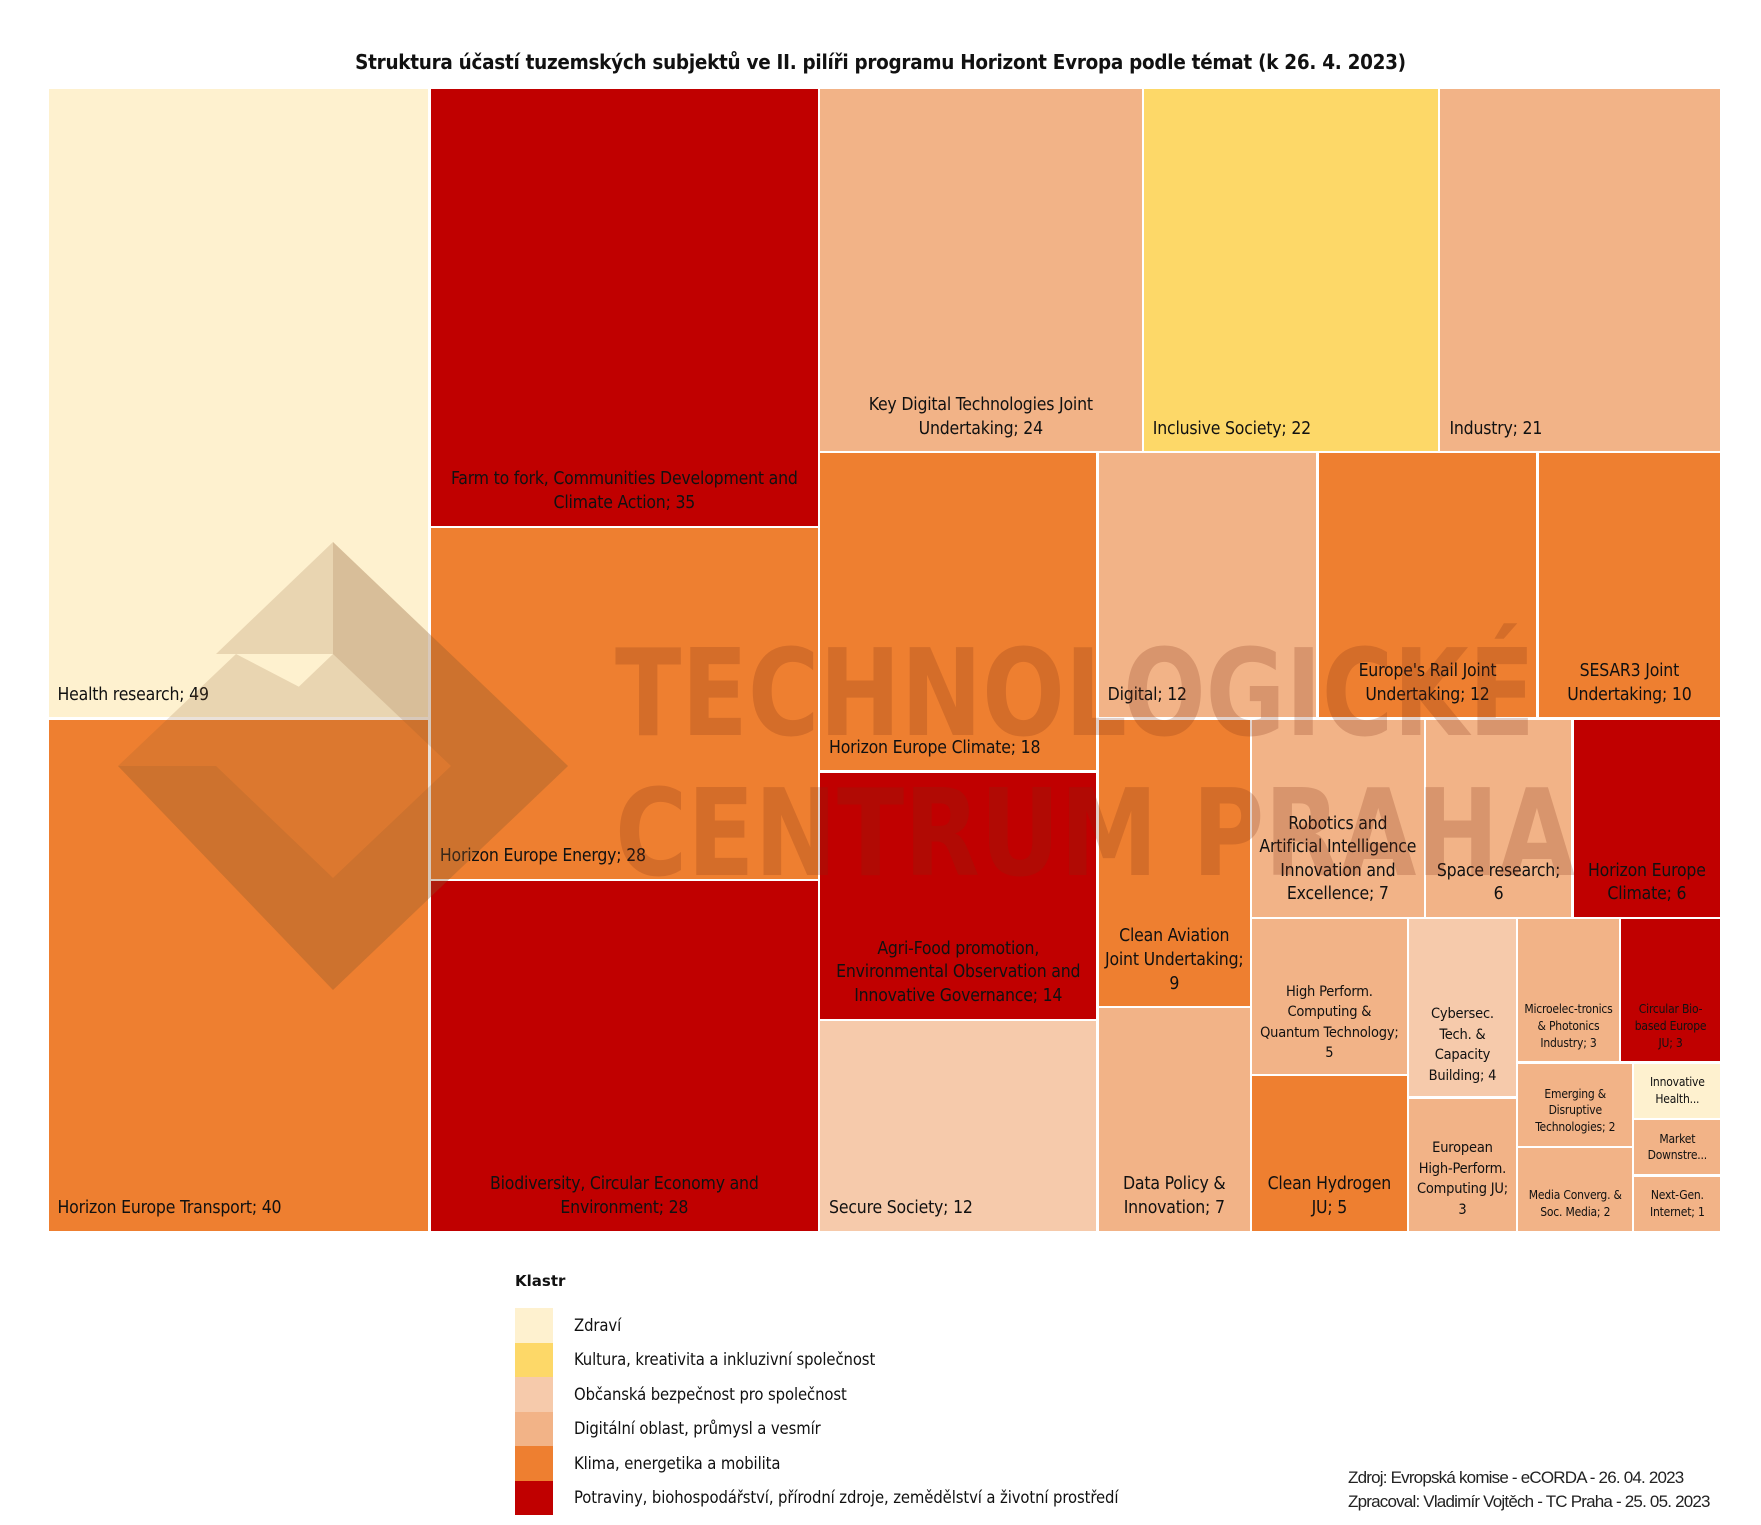  Describe the element at coordinates (1629, 585) in the screenshot. I see `treemap-tile: SESAR3 Joint Undertaking; 10` at that location.